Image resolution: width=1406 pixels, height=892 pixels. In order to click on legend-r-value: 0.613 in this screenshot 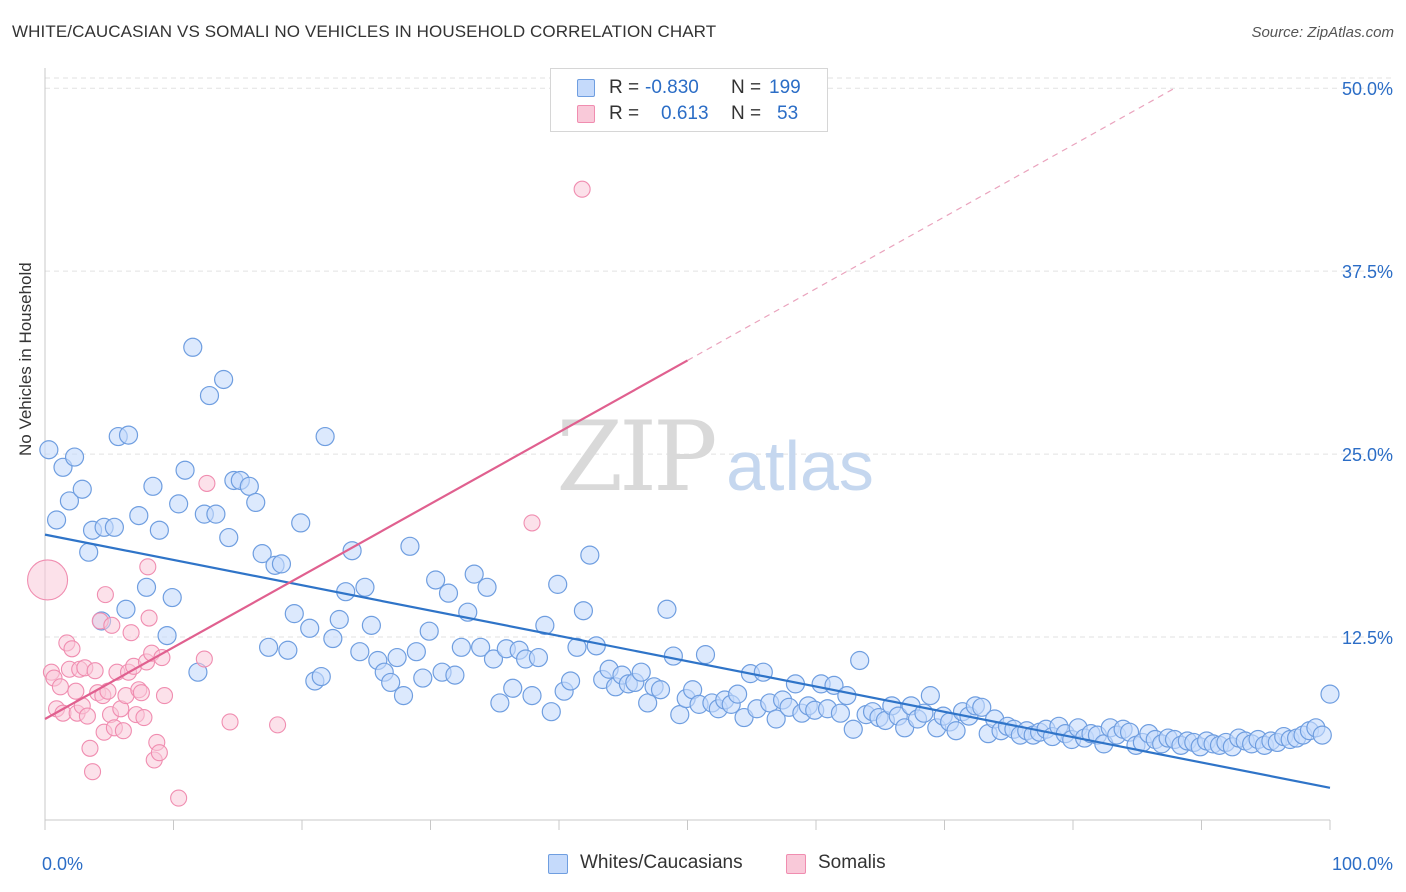, I will do `click(685, 113)`.